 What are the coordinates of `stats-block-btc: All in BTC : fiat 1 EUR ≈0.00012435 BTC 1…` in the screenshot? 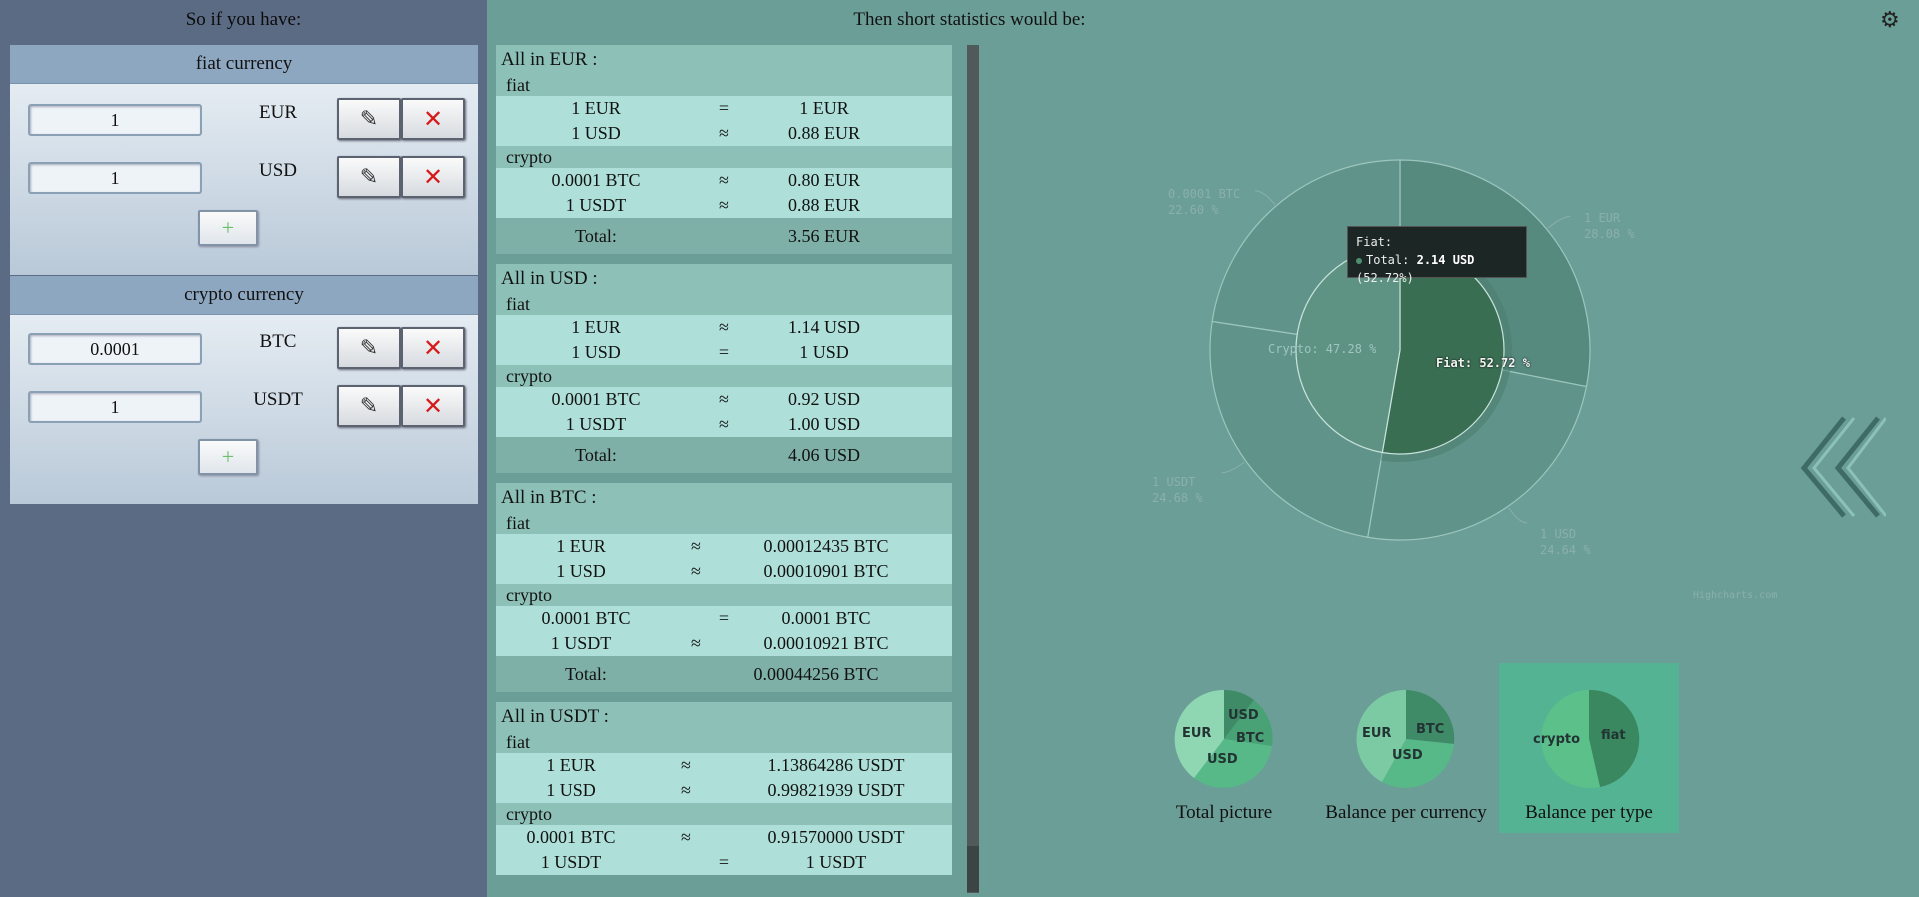 It's located at (724, 587).